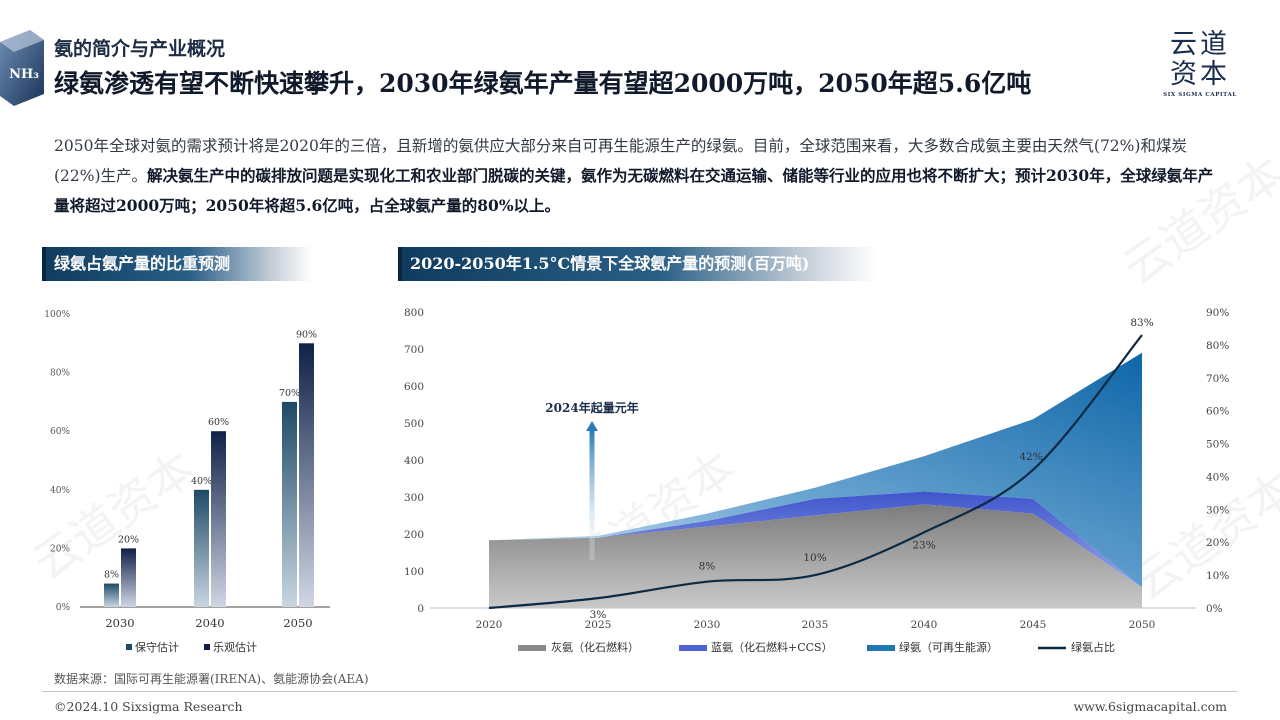 This screenshot has height=720, width=1280. What do you see at coordinates (1200, 74) in the screenshot?
I see `brand-cn-line2: 资本` at bounding box center [1200, 74].